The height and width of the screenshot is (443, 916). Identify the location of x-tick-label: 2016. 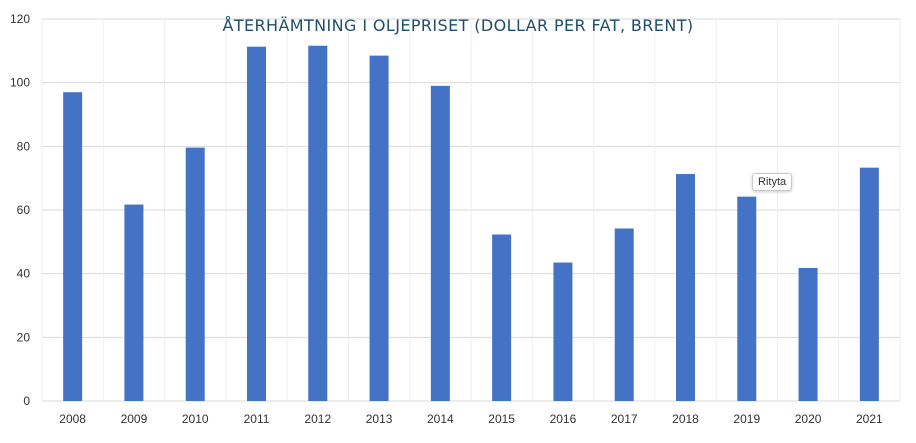
(563, 419).